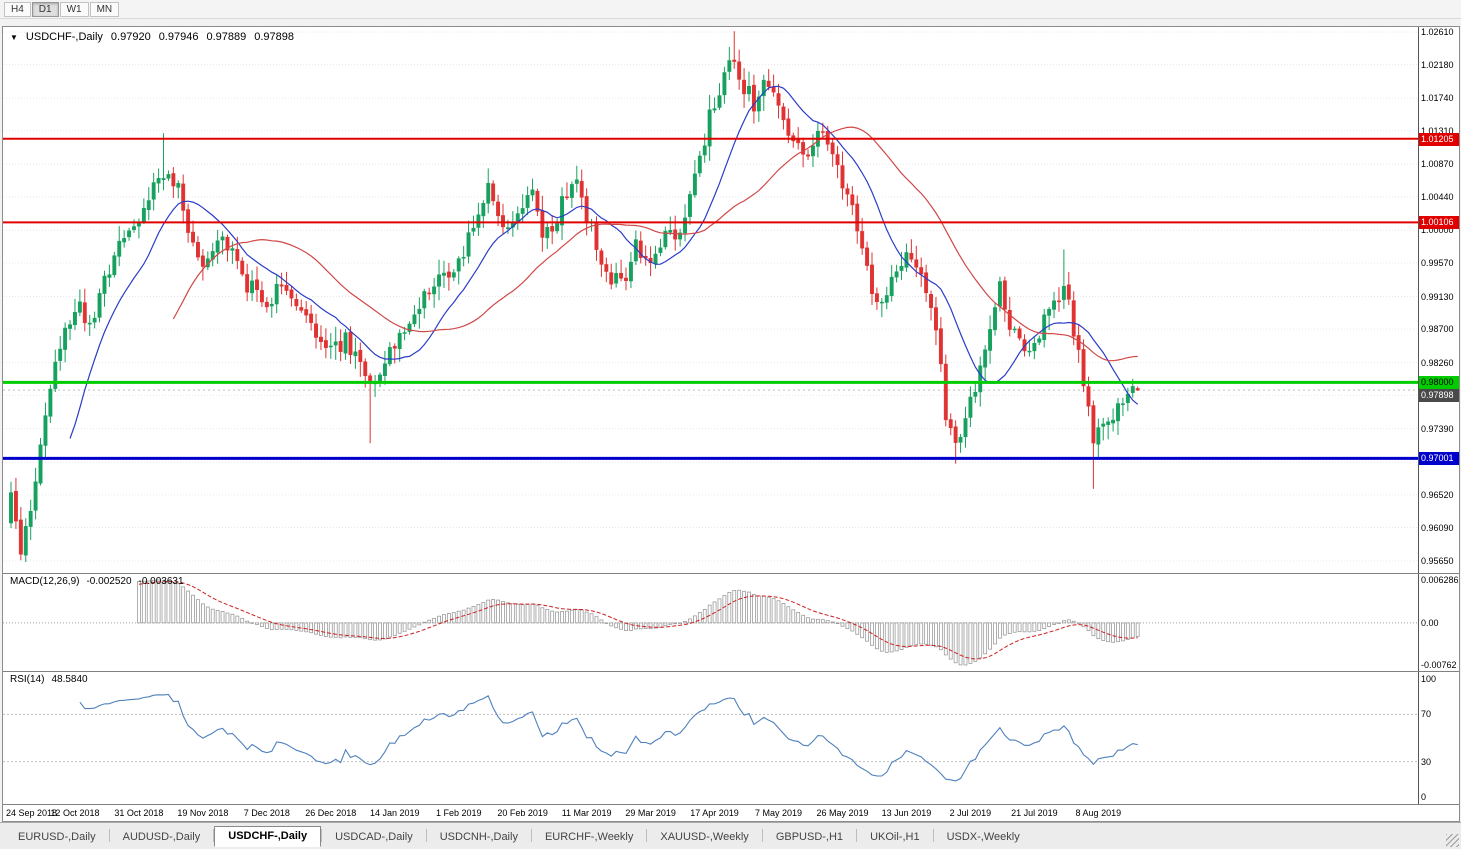  I want to click on price-level-badge-0.97001: 0.97001, so click(1439, 459).